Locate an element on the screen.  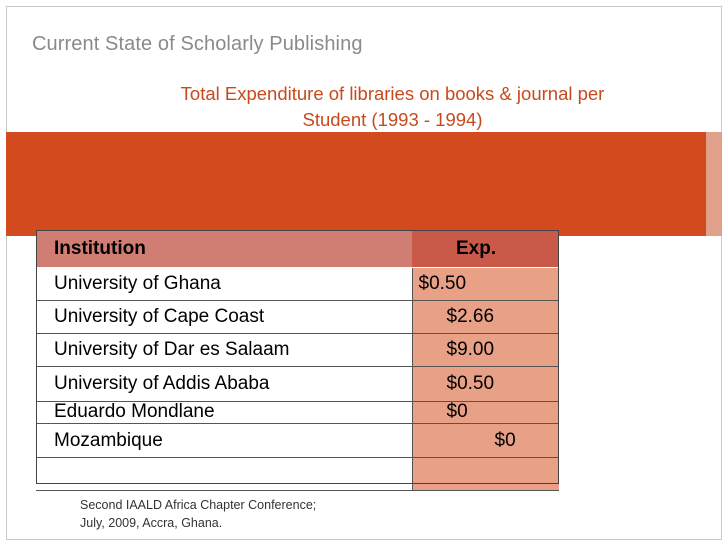
table-header-row: Institution Exp. is located at coordinates (297, 249).